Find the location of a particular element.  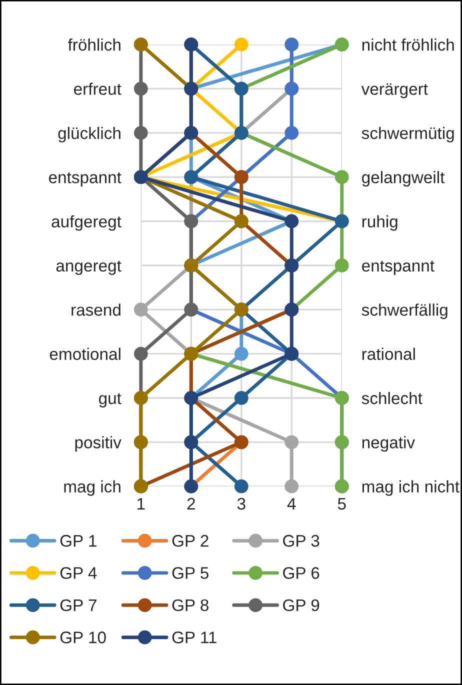

x-tick-label: 2 is located at coordinates (191, 504).